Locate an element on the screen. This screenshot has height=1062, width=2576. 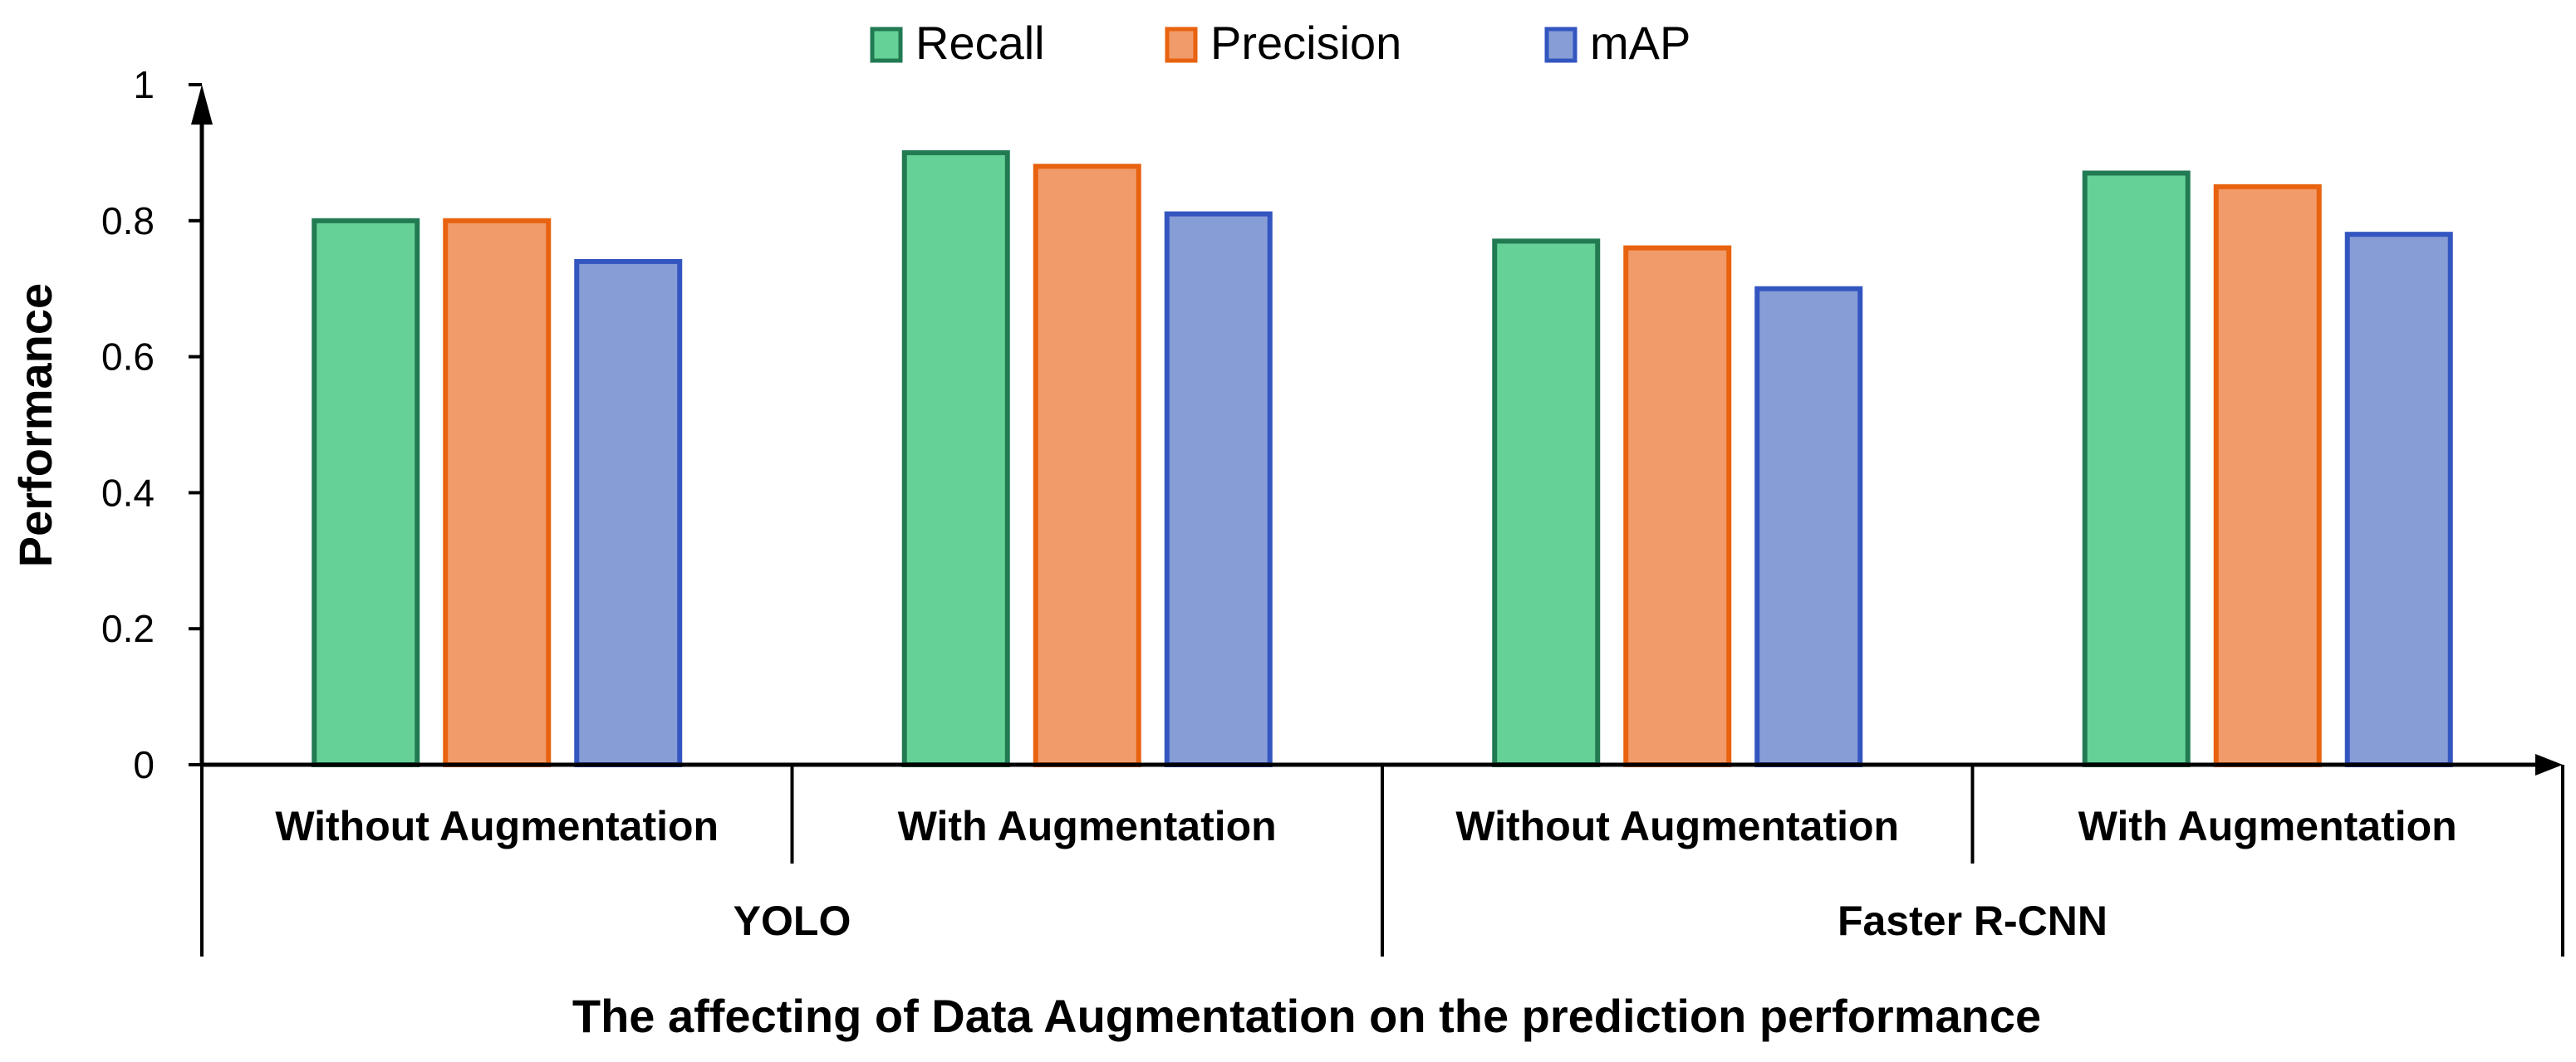
y-axis-arrow is located at coordinates (202, 105).